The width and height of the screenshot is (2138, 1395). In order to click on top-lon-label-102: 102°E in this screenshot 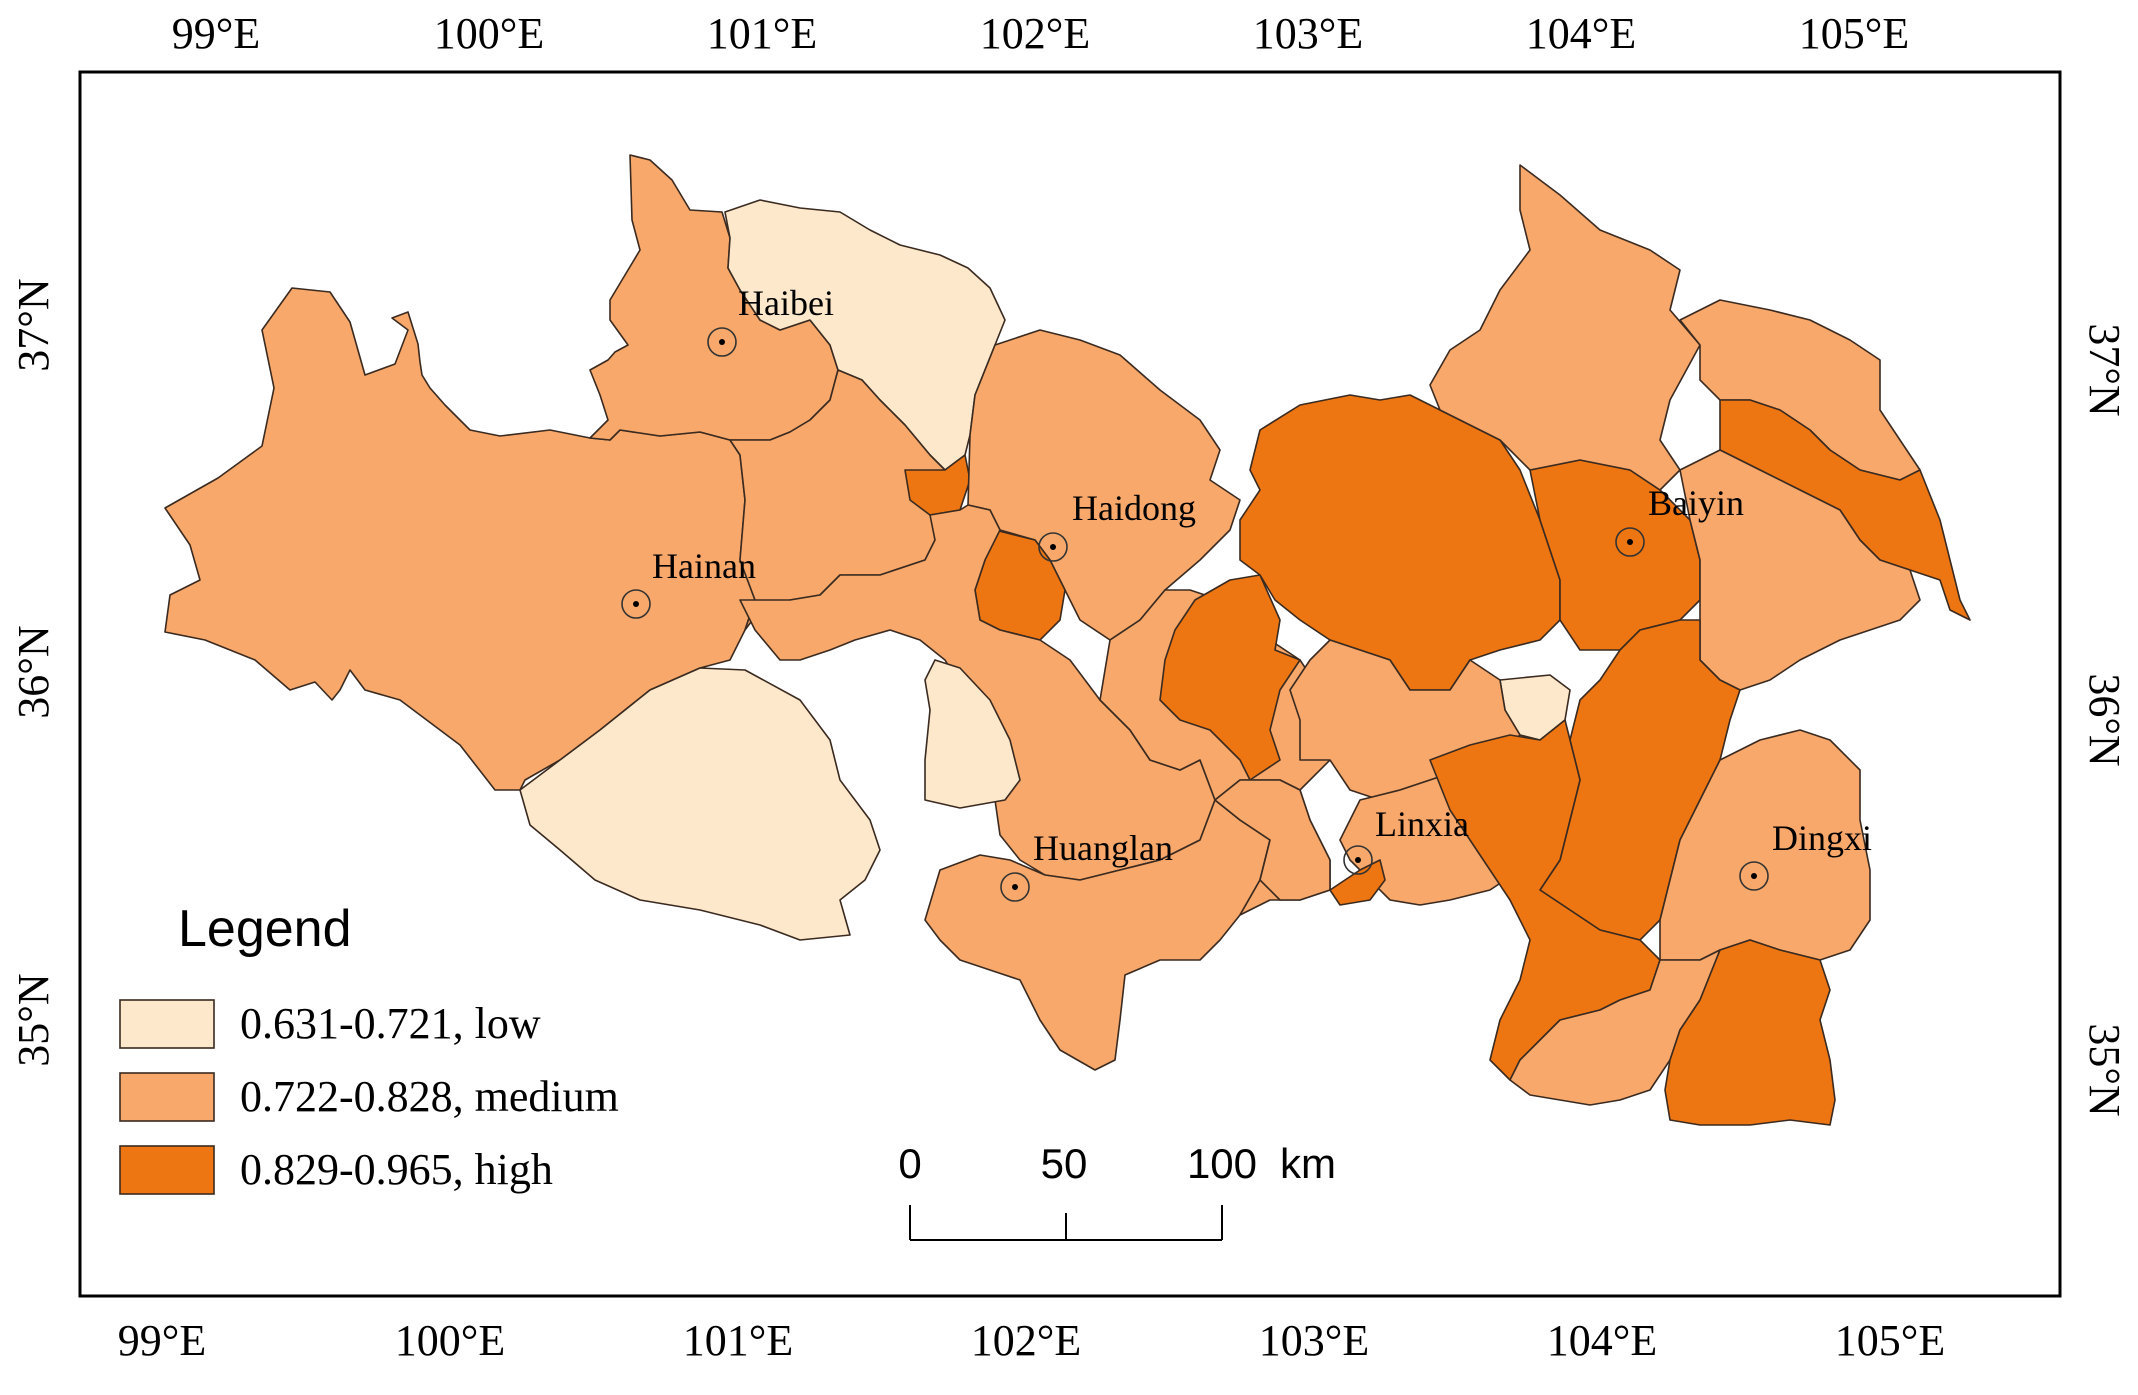, I will do `click(1035, 33)`.